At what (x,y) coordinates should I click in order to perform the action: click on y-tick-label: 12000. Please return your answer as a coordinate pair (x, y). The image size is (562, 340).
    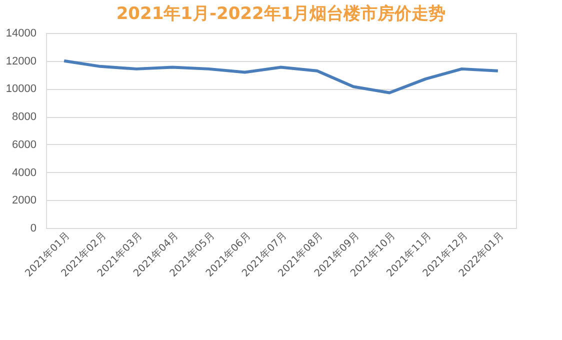
    Looking at the image, I should click on (21, 61).